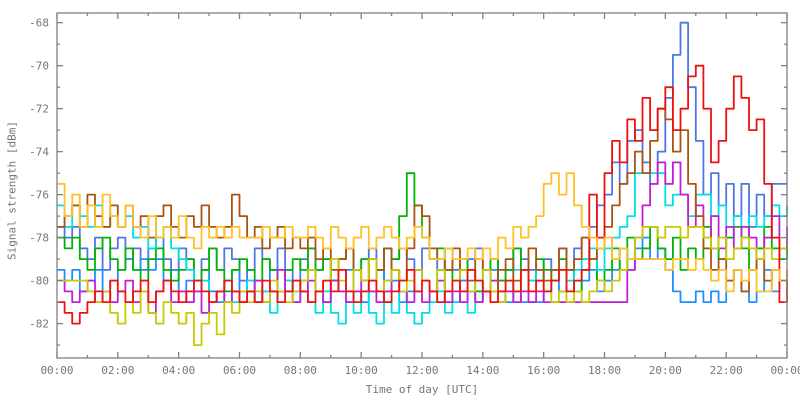  I want to click on y-tick-label: -70, so click(39, 66).